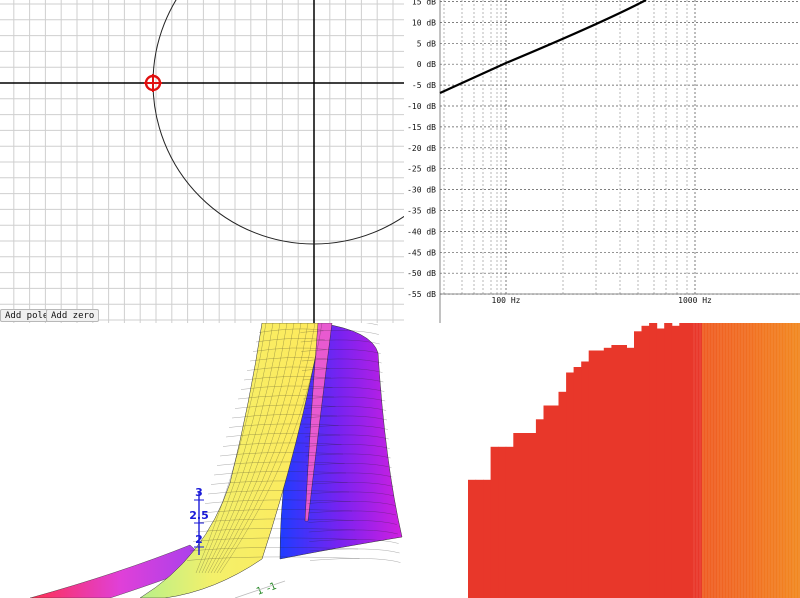  I want to click on db-tick-label: 15 dB, so click(424, 3).